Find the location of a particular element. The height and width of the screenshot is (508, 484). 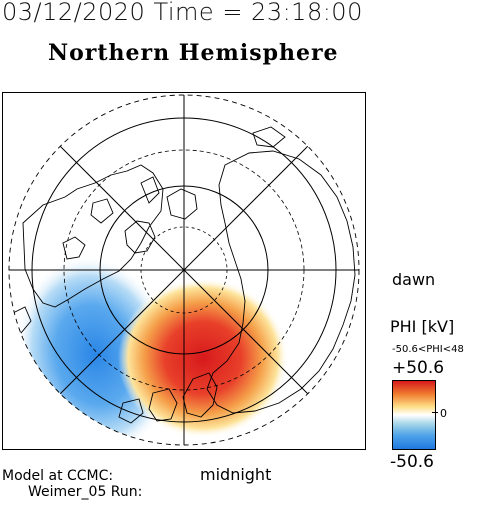

positive-potential-cell is located at coordinates (203, 358).